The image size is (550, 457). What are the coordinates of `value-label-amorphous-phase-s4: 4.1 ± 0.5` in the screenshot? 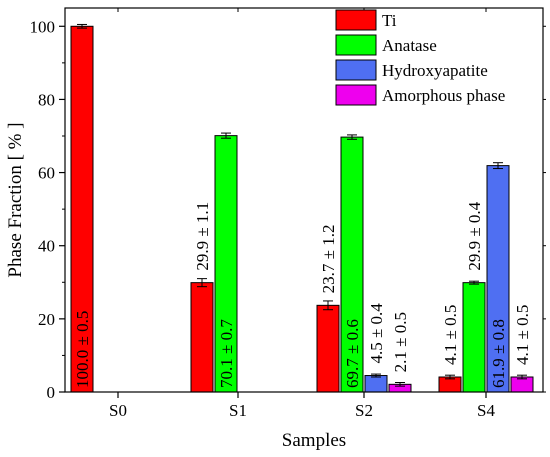 It's located at (522, 335).